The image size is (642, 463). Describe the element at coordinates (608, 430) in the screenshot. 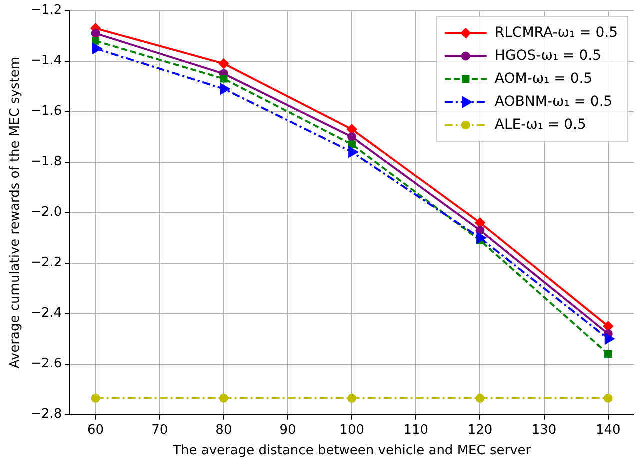

I see `x-tick-label: 140` at that location.